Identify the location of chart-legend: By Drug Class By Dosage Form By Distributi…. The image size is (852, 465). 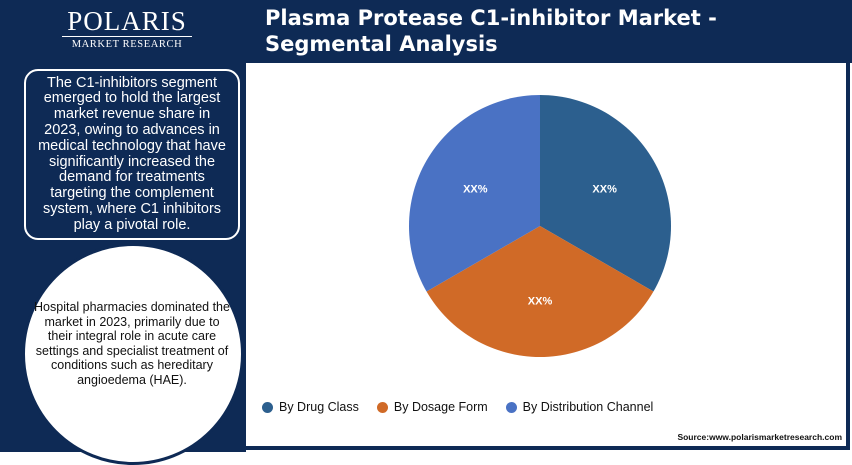
(457, 407).